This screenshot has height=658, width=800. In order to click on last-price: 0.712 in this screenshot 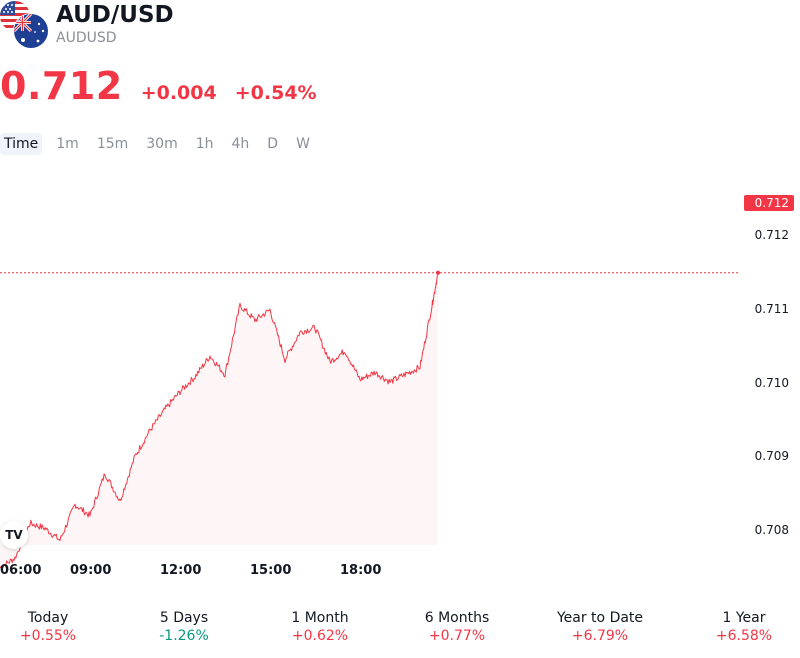, I will do `click(61, 86)`.